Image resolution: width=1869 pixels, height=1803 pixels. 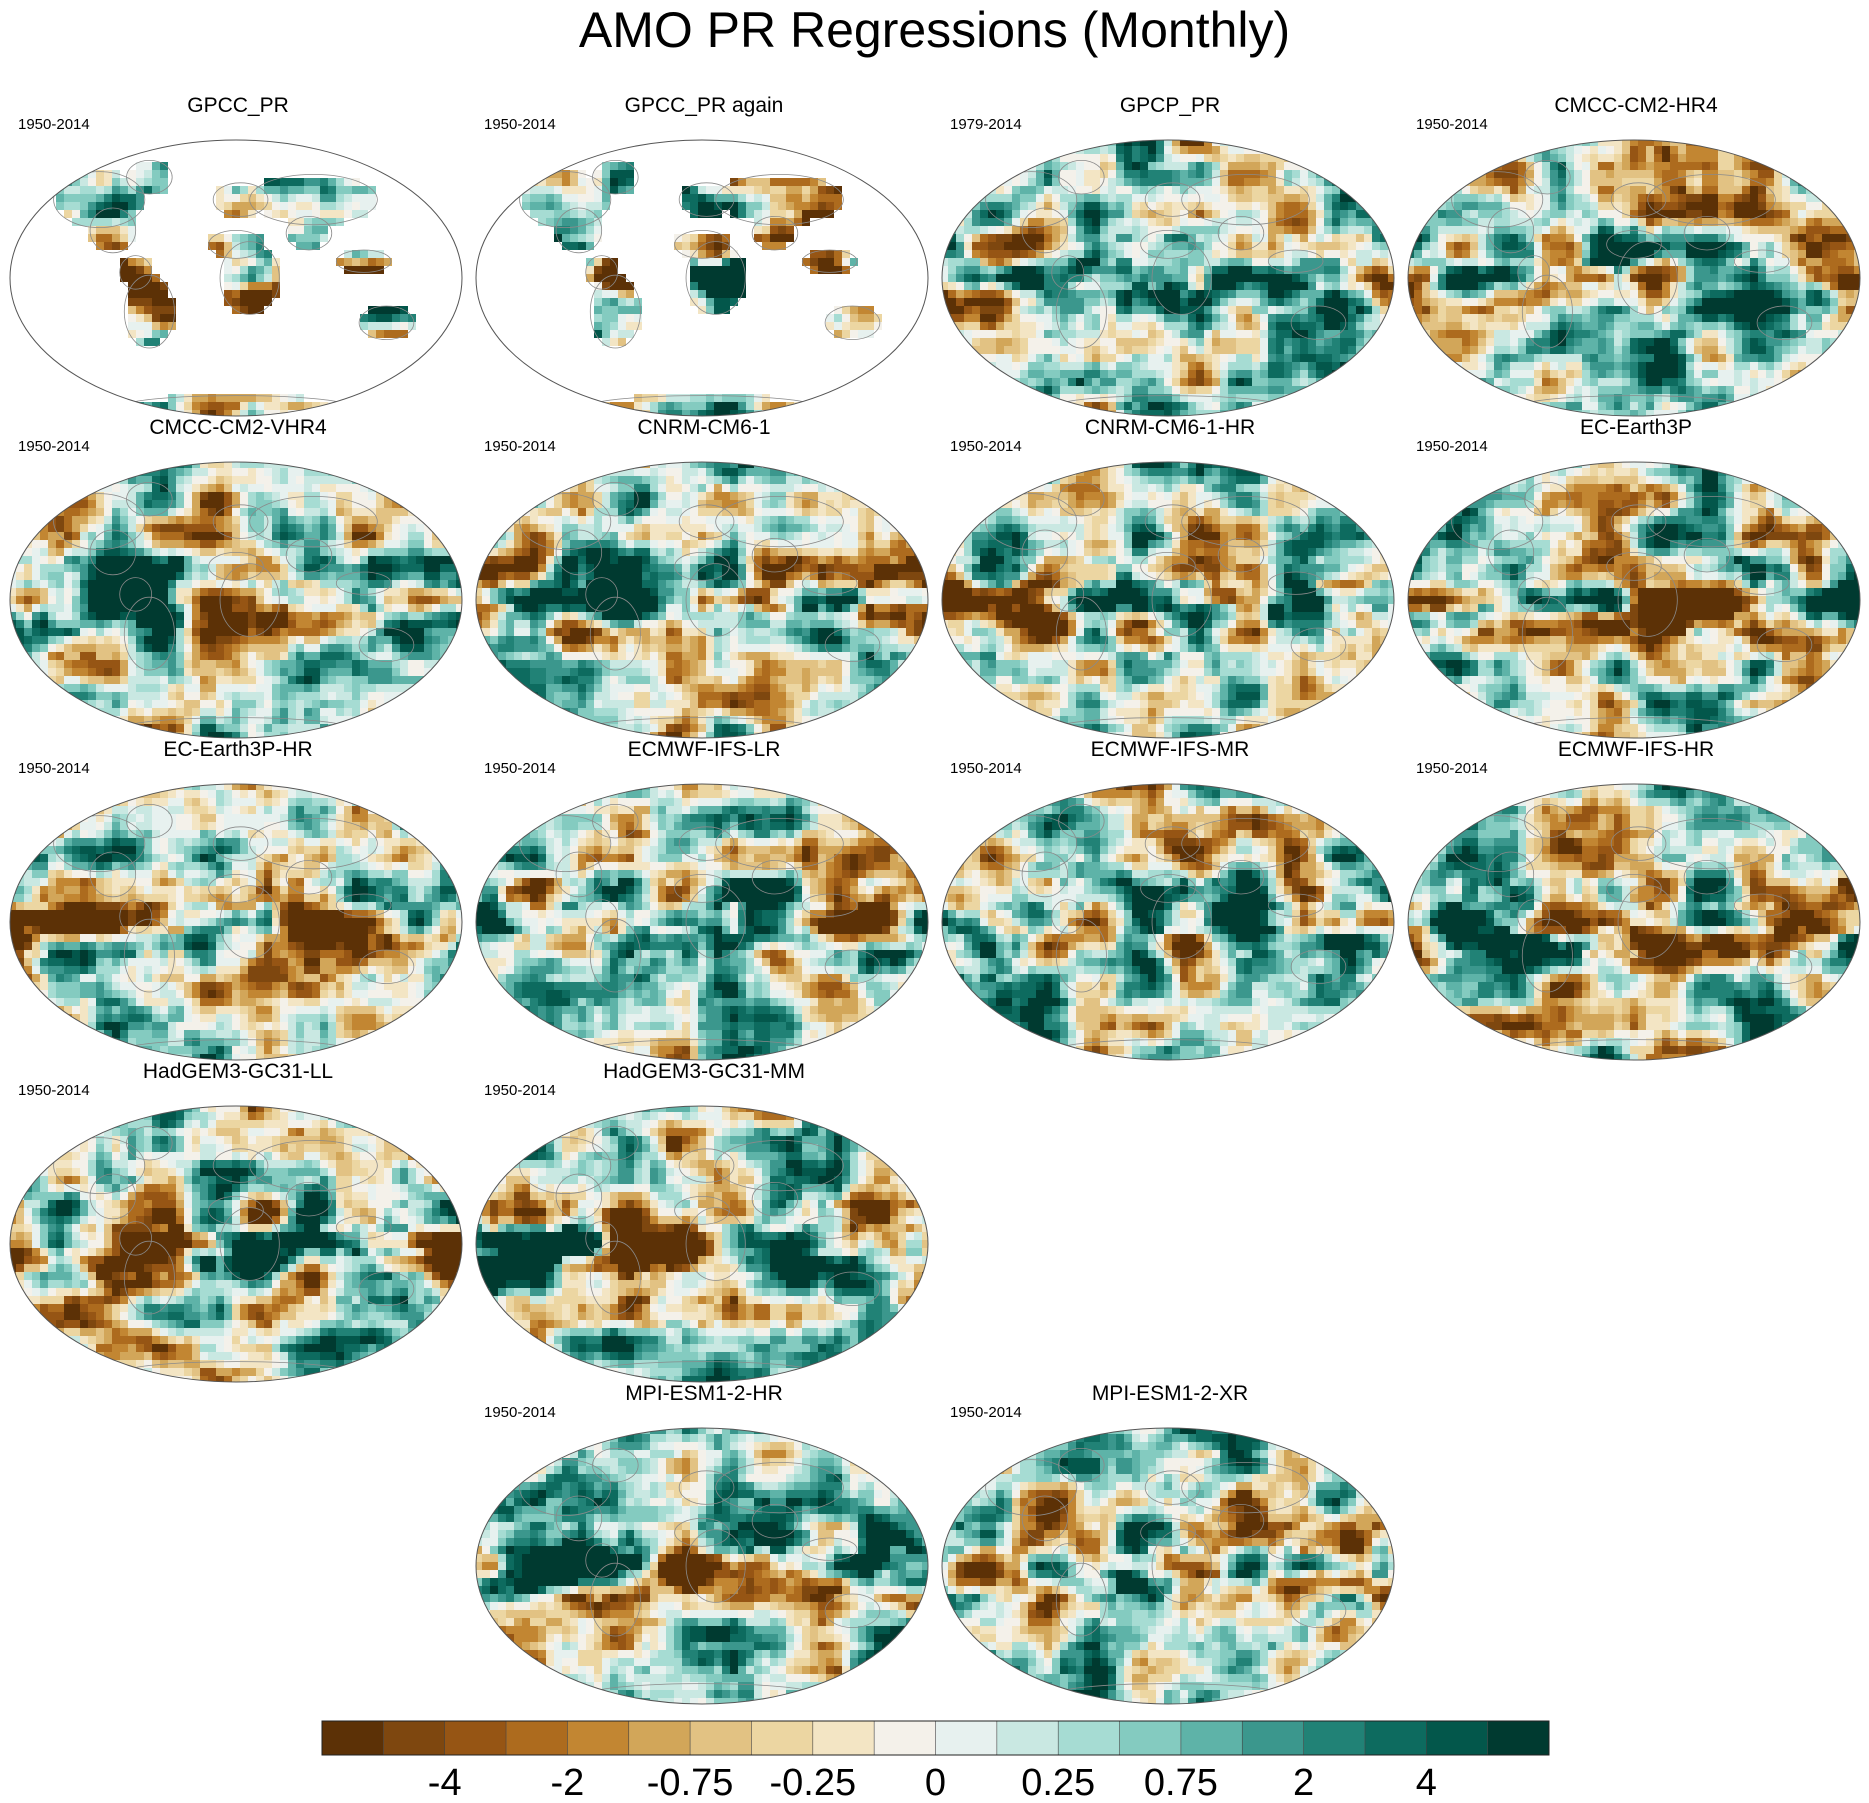 What do you see at coordinates (704, 428) in the screenshot?
I see `panel-title: CNRM-CM6-1` at bounding box center [704, 428].